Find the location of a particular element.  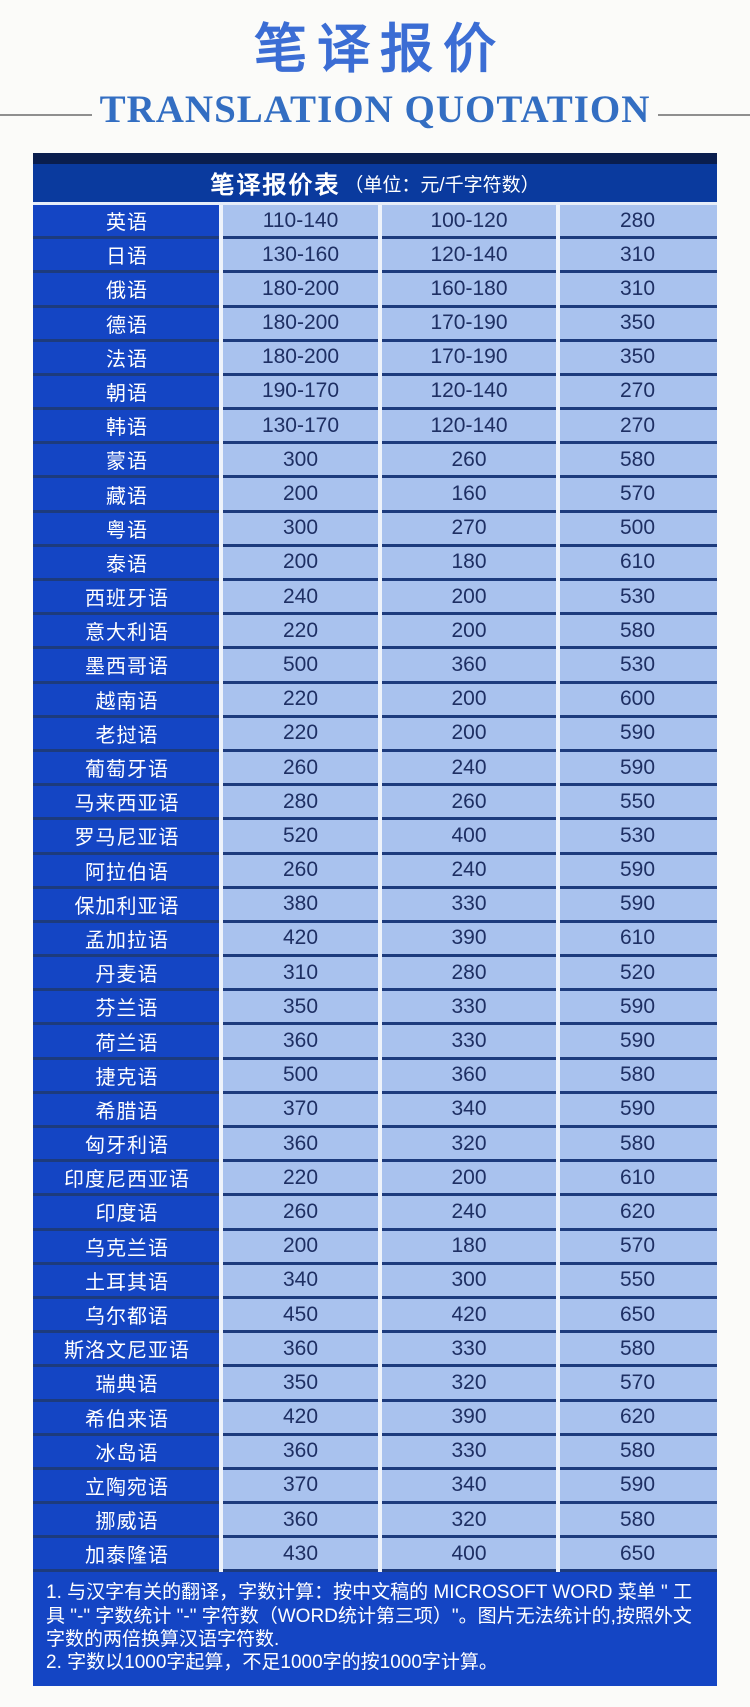

language-cell: 蒙语 is located at coordinates (127, 460).